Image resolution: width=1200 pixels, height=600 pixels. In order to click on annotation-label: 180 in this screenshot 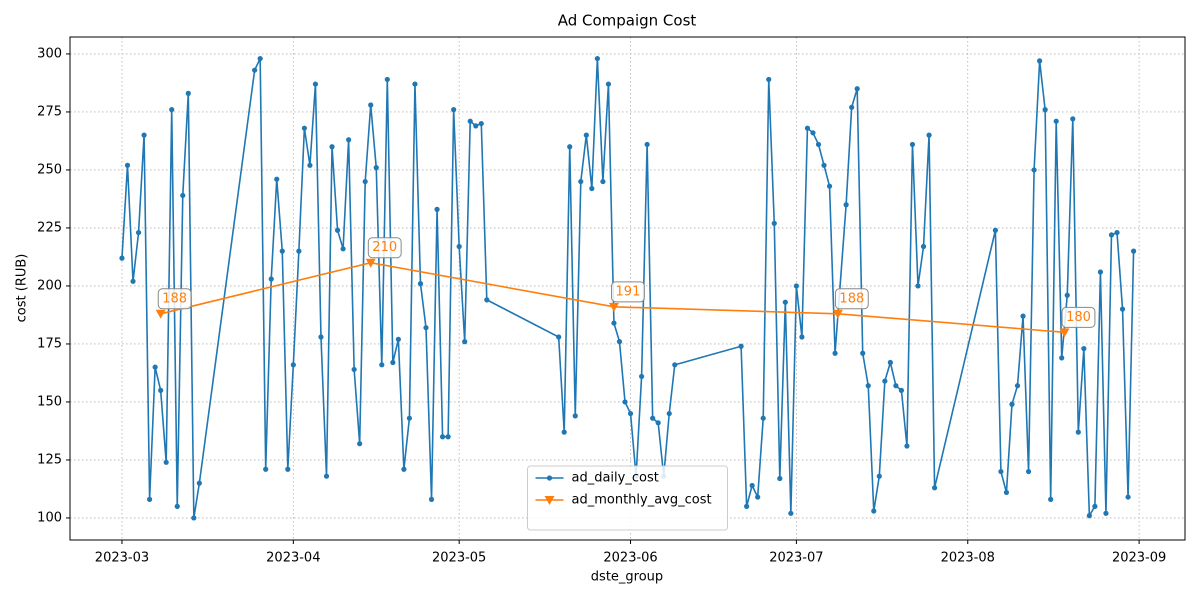, I will do `click(1078, 317)`.